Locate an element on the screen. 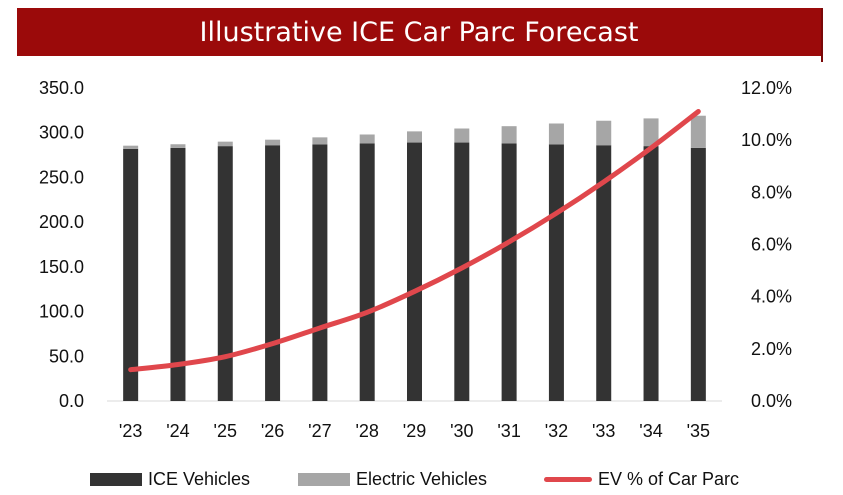 The height and width of the screenshot is (495, 843). x-axis-tick-label: '27 is located at coordinates (319, 431).